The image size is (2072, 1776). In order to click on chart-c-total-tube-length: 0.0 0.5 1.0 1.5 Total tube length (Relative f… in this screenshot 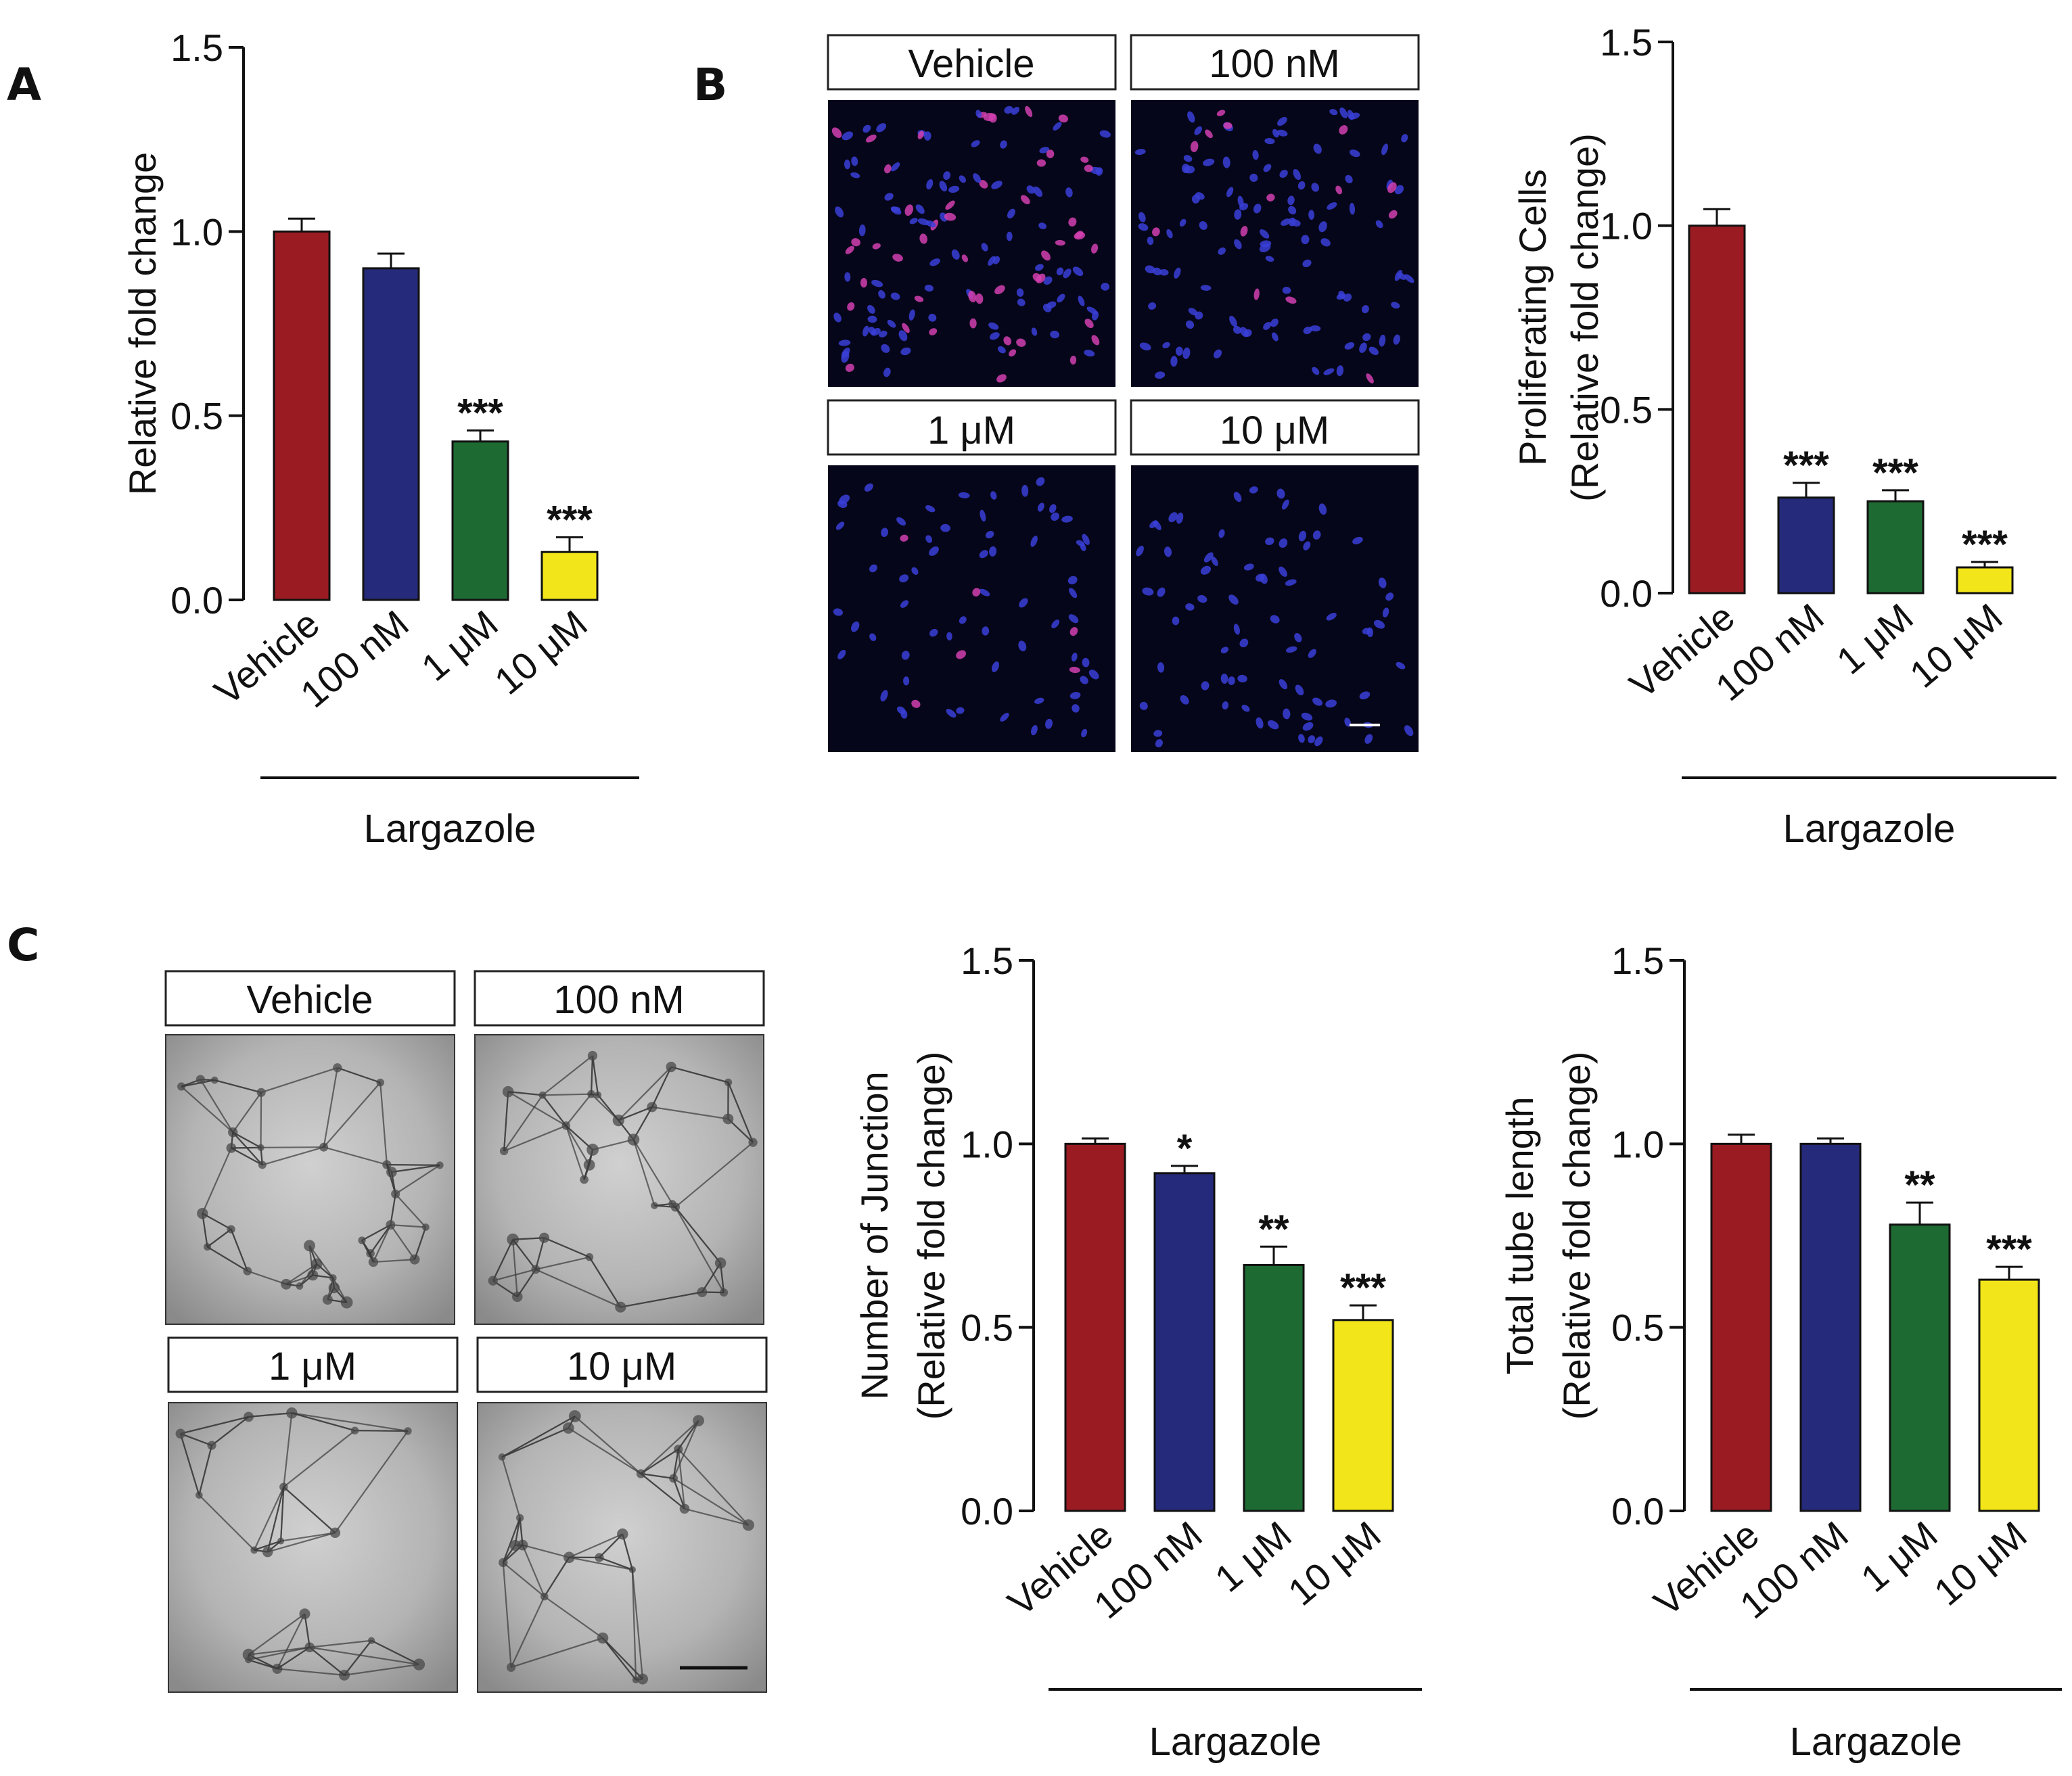, I will do `click(1780, 1352)`.